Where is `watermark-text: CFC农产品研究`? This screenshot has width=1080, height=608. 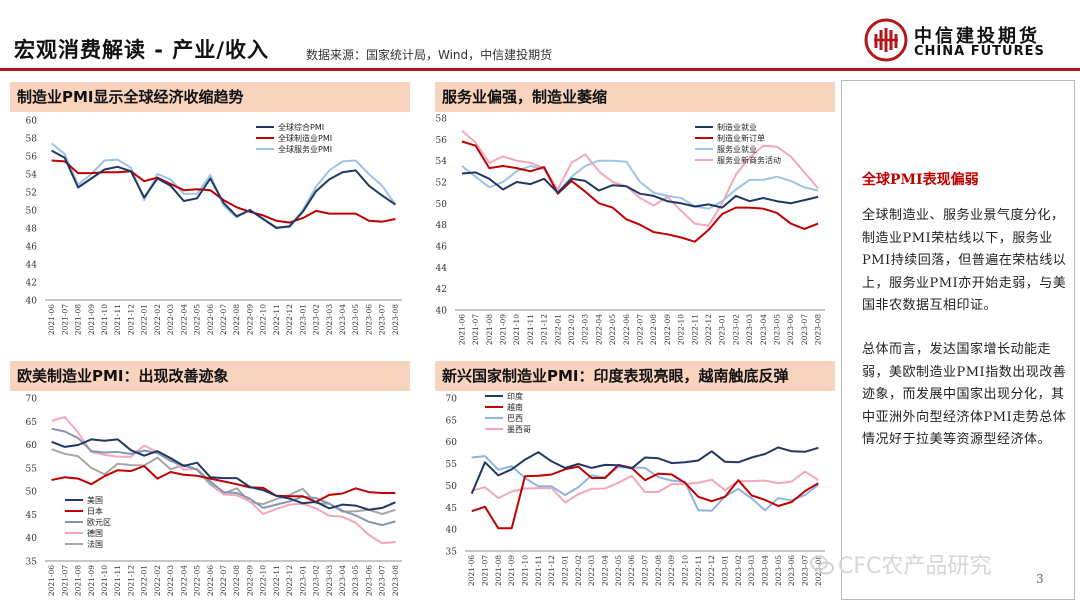 watermark-text: CFC农产品研究 is located at coordinates (915, 566).